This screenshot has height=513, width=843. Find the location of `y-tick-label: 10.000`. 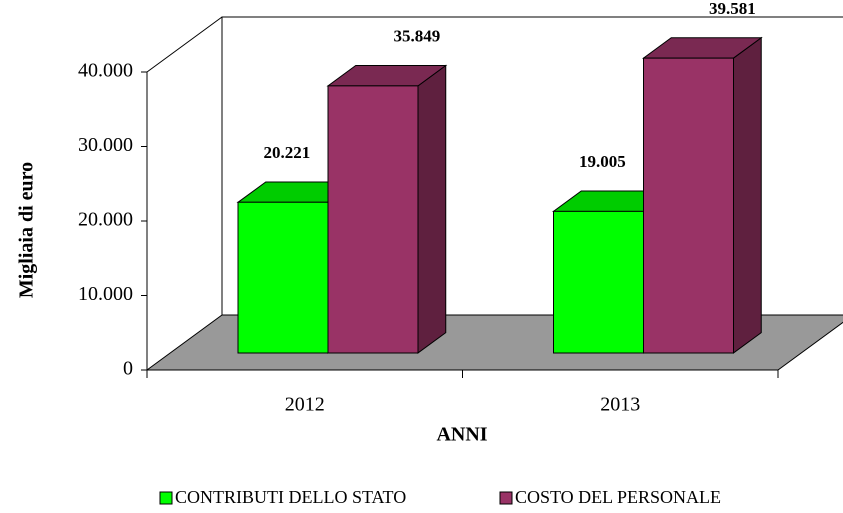

y-tick-label: 10.000 is located at coordinates (105, 294).